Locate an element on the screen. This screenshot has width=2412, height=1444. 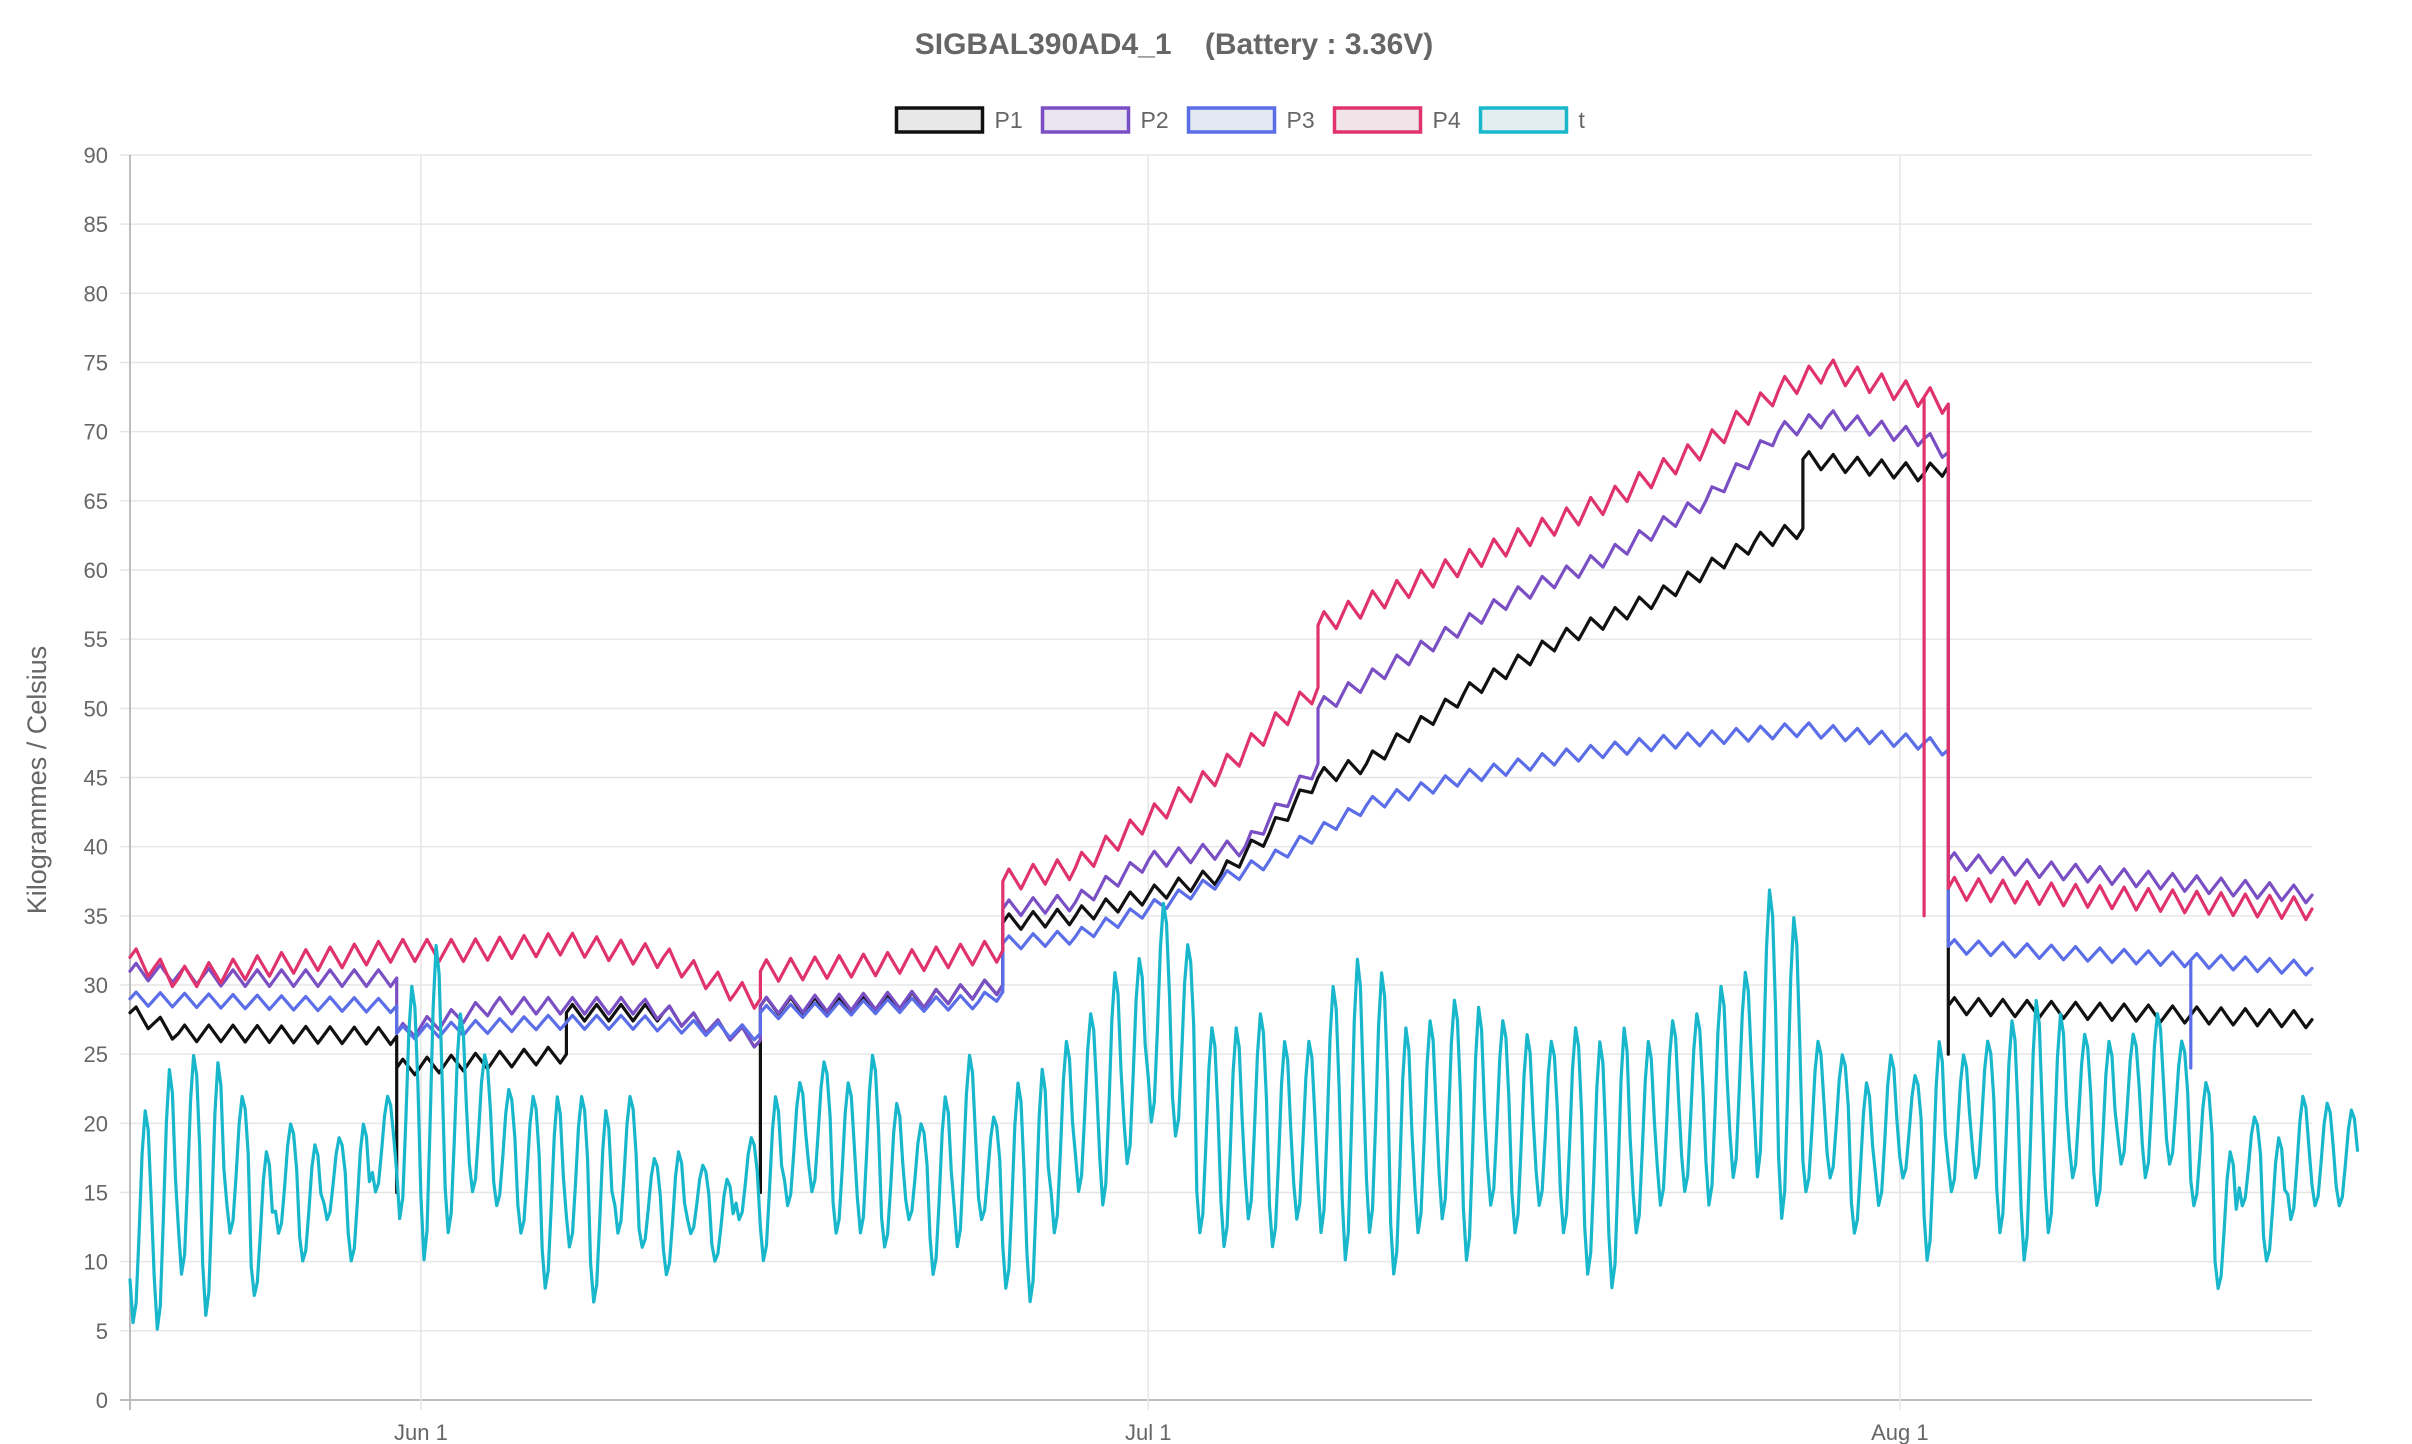
y-tick-label: 5 is located at coordinates (102, 1331).